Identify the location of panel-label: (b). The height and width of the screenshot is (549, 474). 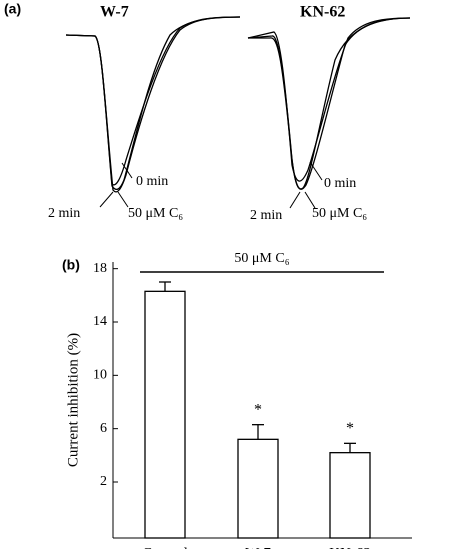
(71, 265).